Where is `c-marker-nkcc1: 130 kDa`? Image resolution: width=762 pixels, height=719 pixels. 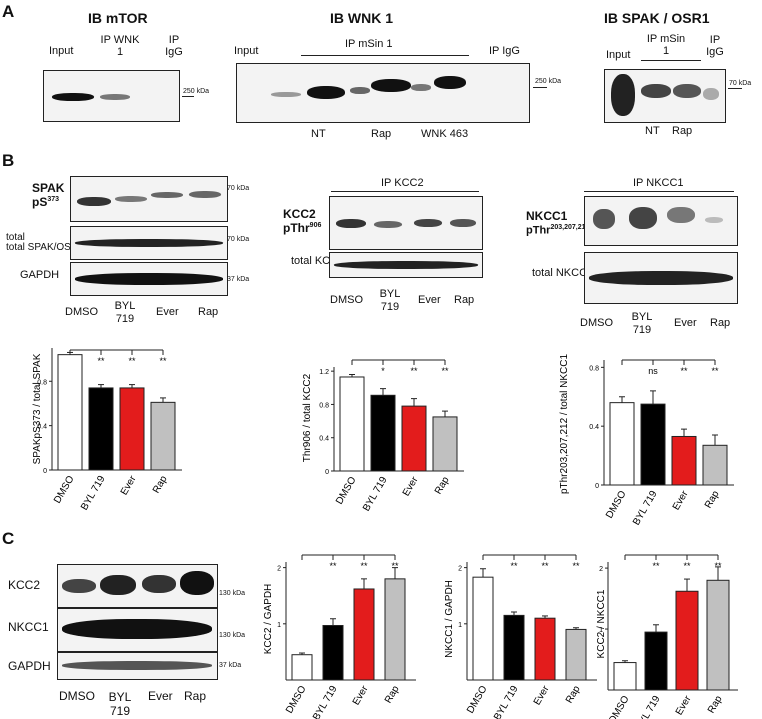
c-marker-nkcc1: 130 kDa is located at coordinates (232, 635).